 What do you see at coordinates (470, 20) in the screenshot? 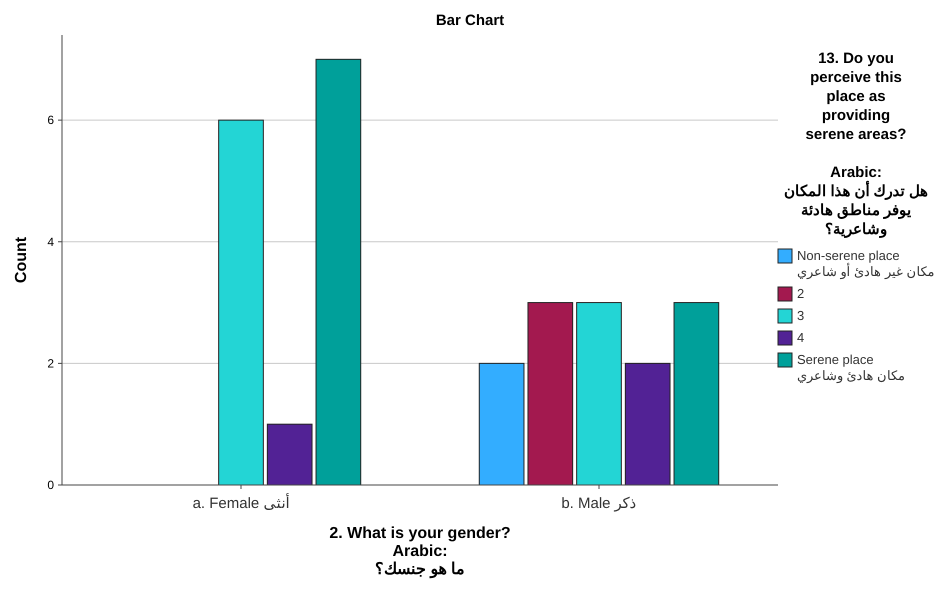
I see `chart-title: Bar Chart` at bounding box center [470, 20].